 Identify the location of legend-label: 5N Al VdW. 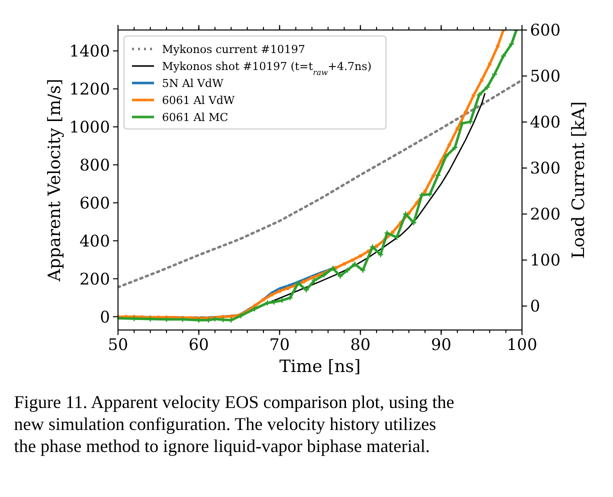
(193, 83).